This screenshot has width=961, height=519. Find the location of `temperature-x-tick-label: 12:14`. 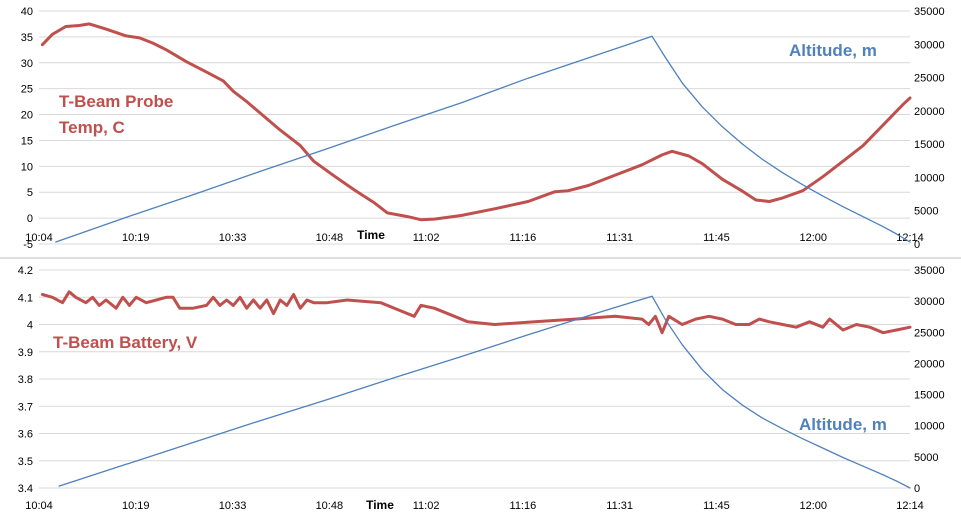

temperature-x-tick-label: 12:14 is located at coordinates (910, 238).